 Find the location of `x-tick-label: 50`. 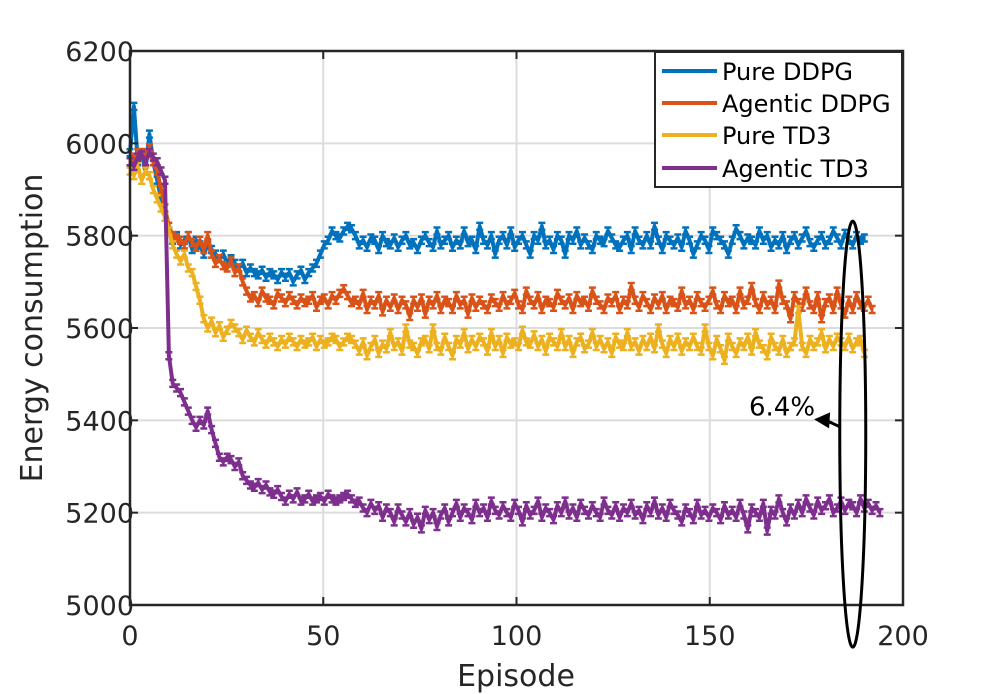

x-tick-label: 50 is located at coordinates (323, 636).